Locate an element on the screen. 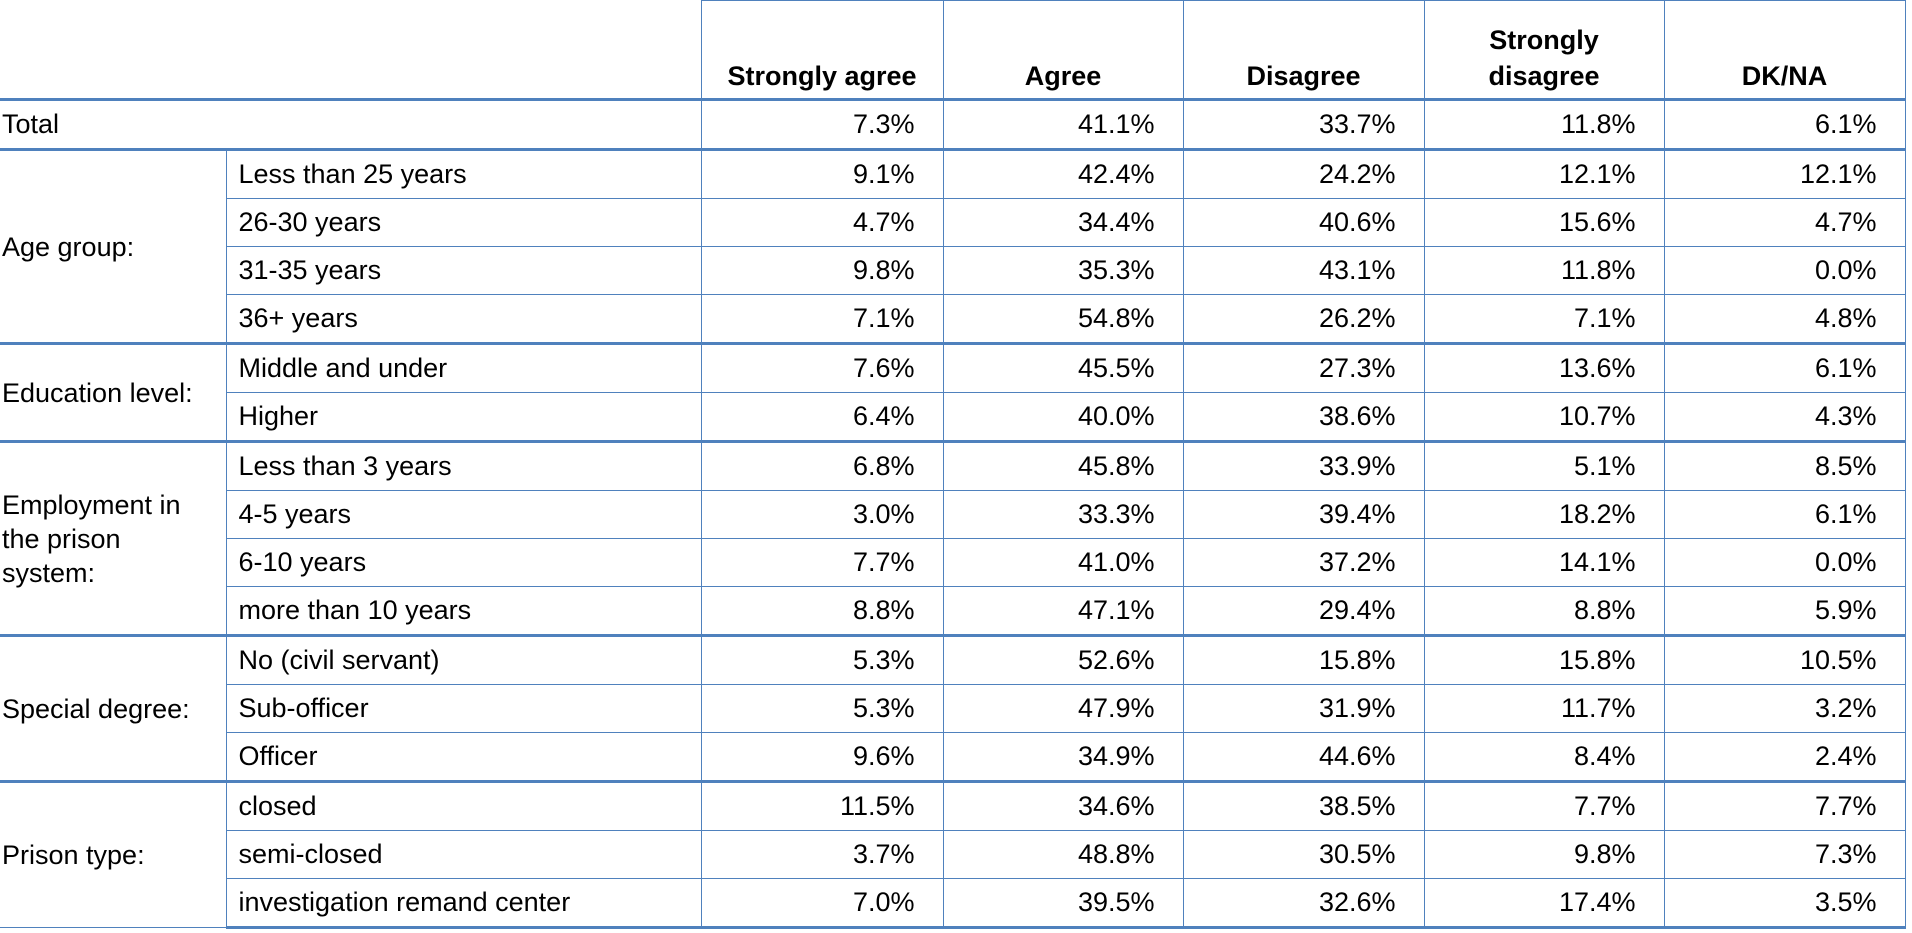 The width and height of the screenshot is (1912, 933). row-label: Sub-officer is located at coordinates (463, 708).